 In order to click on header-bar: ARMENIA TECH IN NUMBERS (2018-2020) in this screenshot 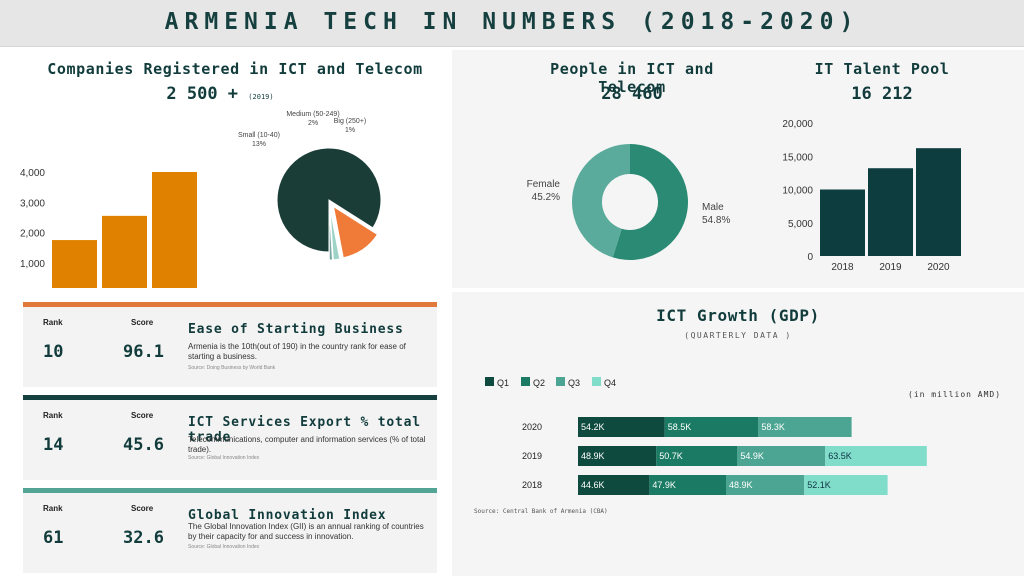, I will do `click(512, 23)`.